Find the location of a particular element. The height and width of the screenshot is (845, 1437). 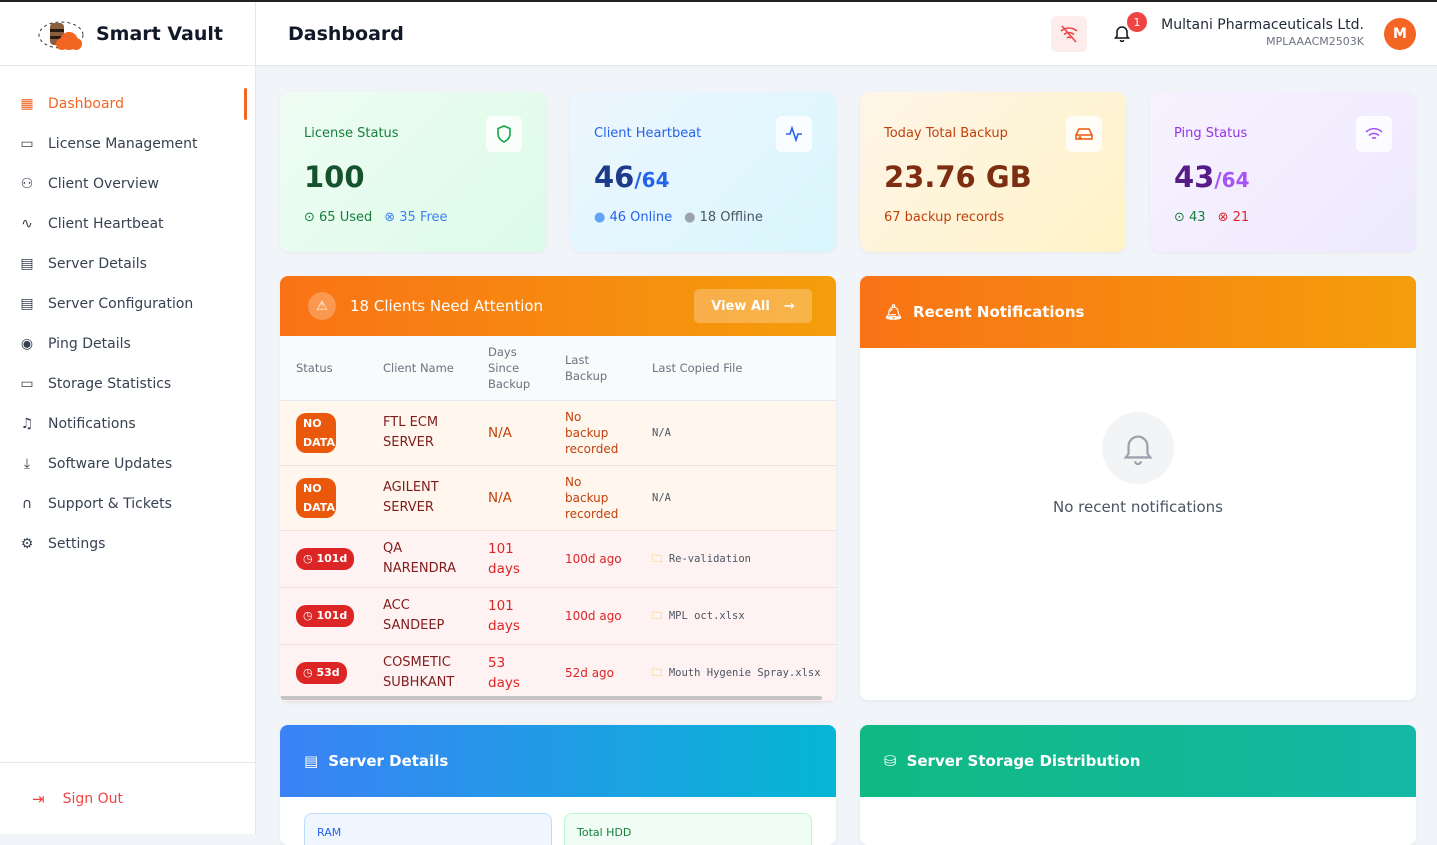

bell-icon: ♫ is located at coordinates (27, 424).